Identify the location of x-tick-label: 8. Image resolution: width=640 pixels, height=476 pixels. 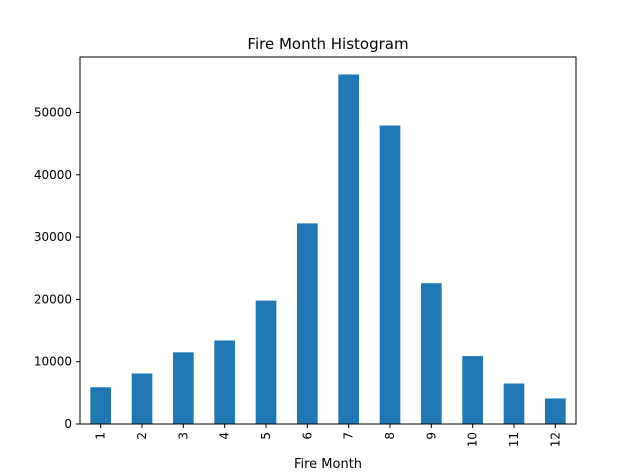
(390, 436).